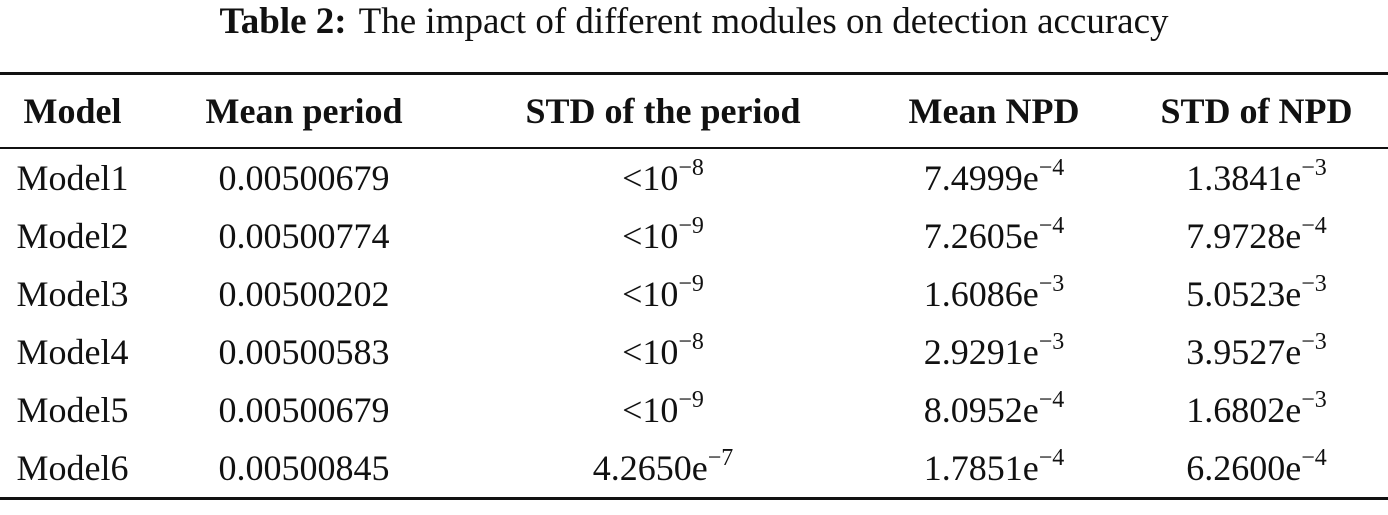  I want to click on mean-npd-base: 7.2605e, so click(981, 236).